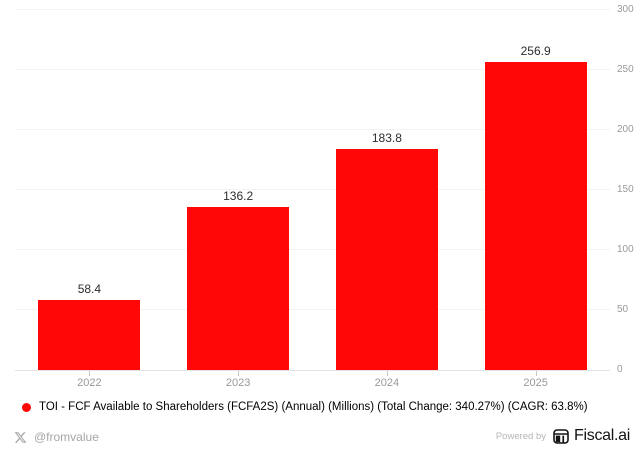  I want to click on y-tick-label: 50, so click(623, 309).